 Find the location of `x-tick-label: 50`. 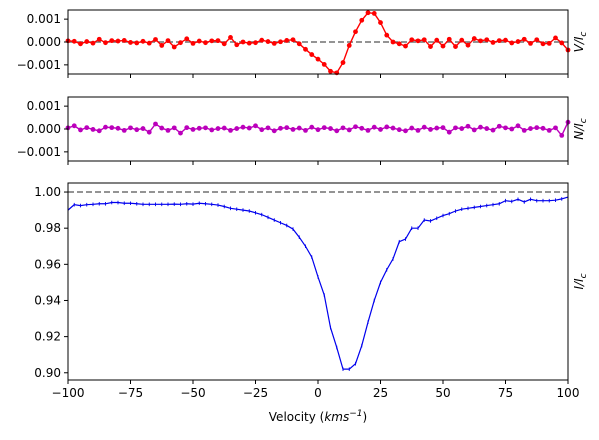

x-tick-label: 50 is located at coordinates (442, 393).